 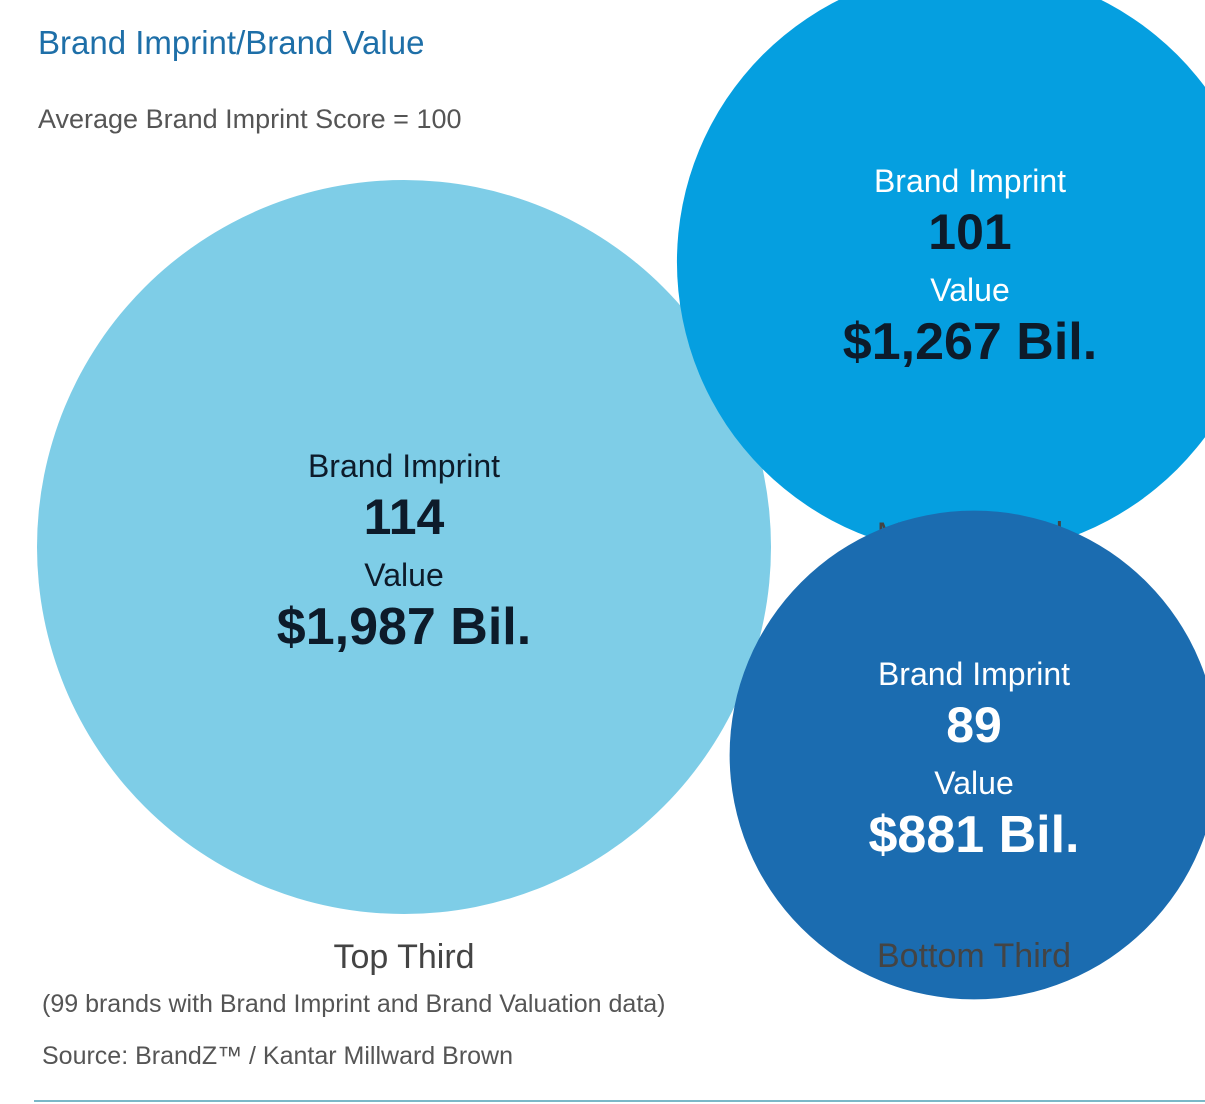 What do you see at coordinates (974, 956) in the screenshot?
I see `bottom-third-category-label: Bottom Third` at bounding box center [974, 956].